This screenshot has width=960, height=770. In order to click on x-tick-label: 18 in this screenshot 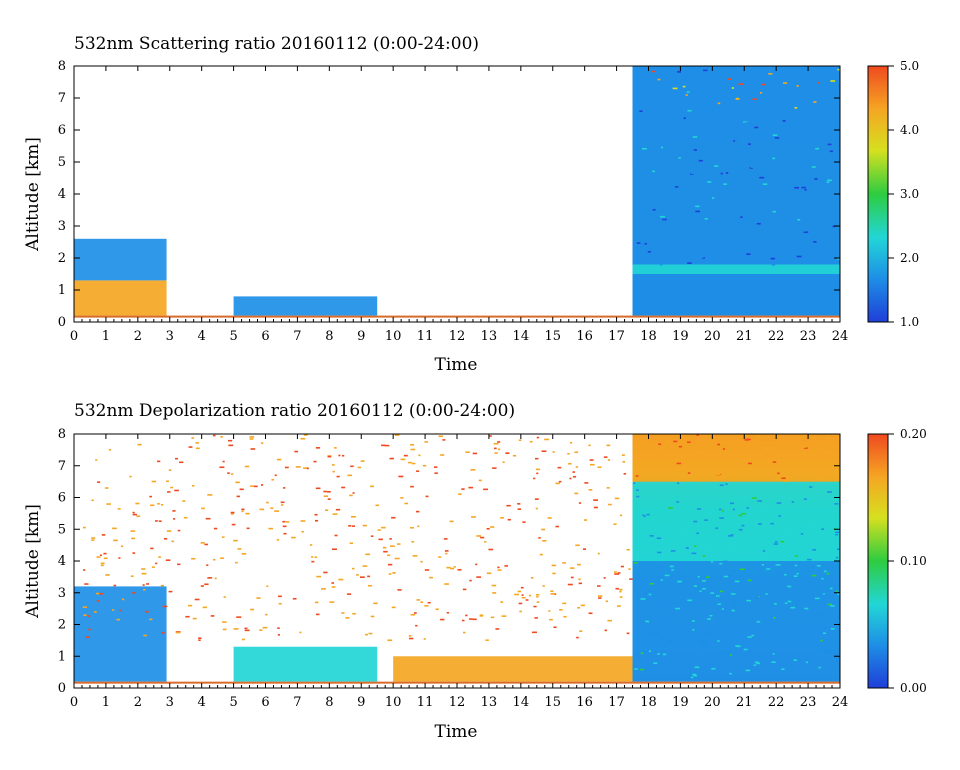, I will do `click(648, 336)`.